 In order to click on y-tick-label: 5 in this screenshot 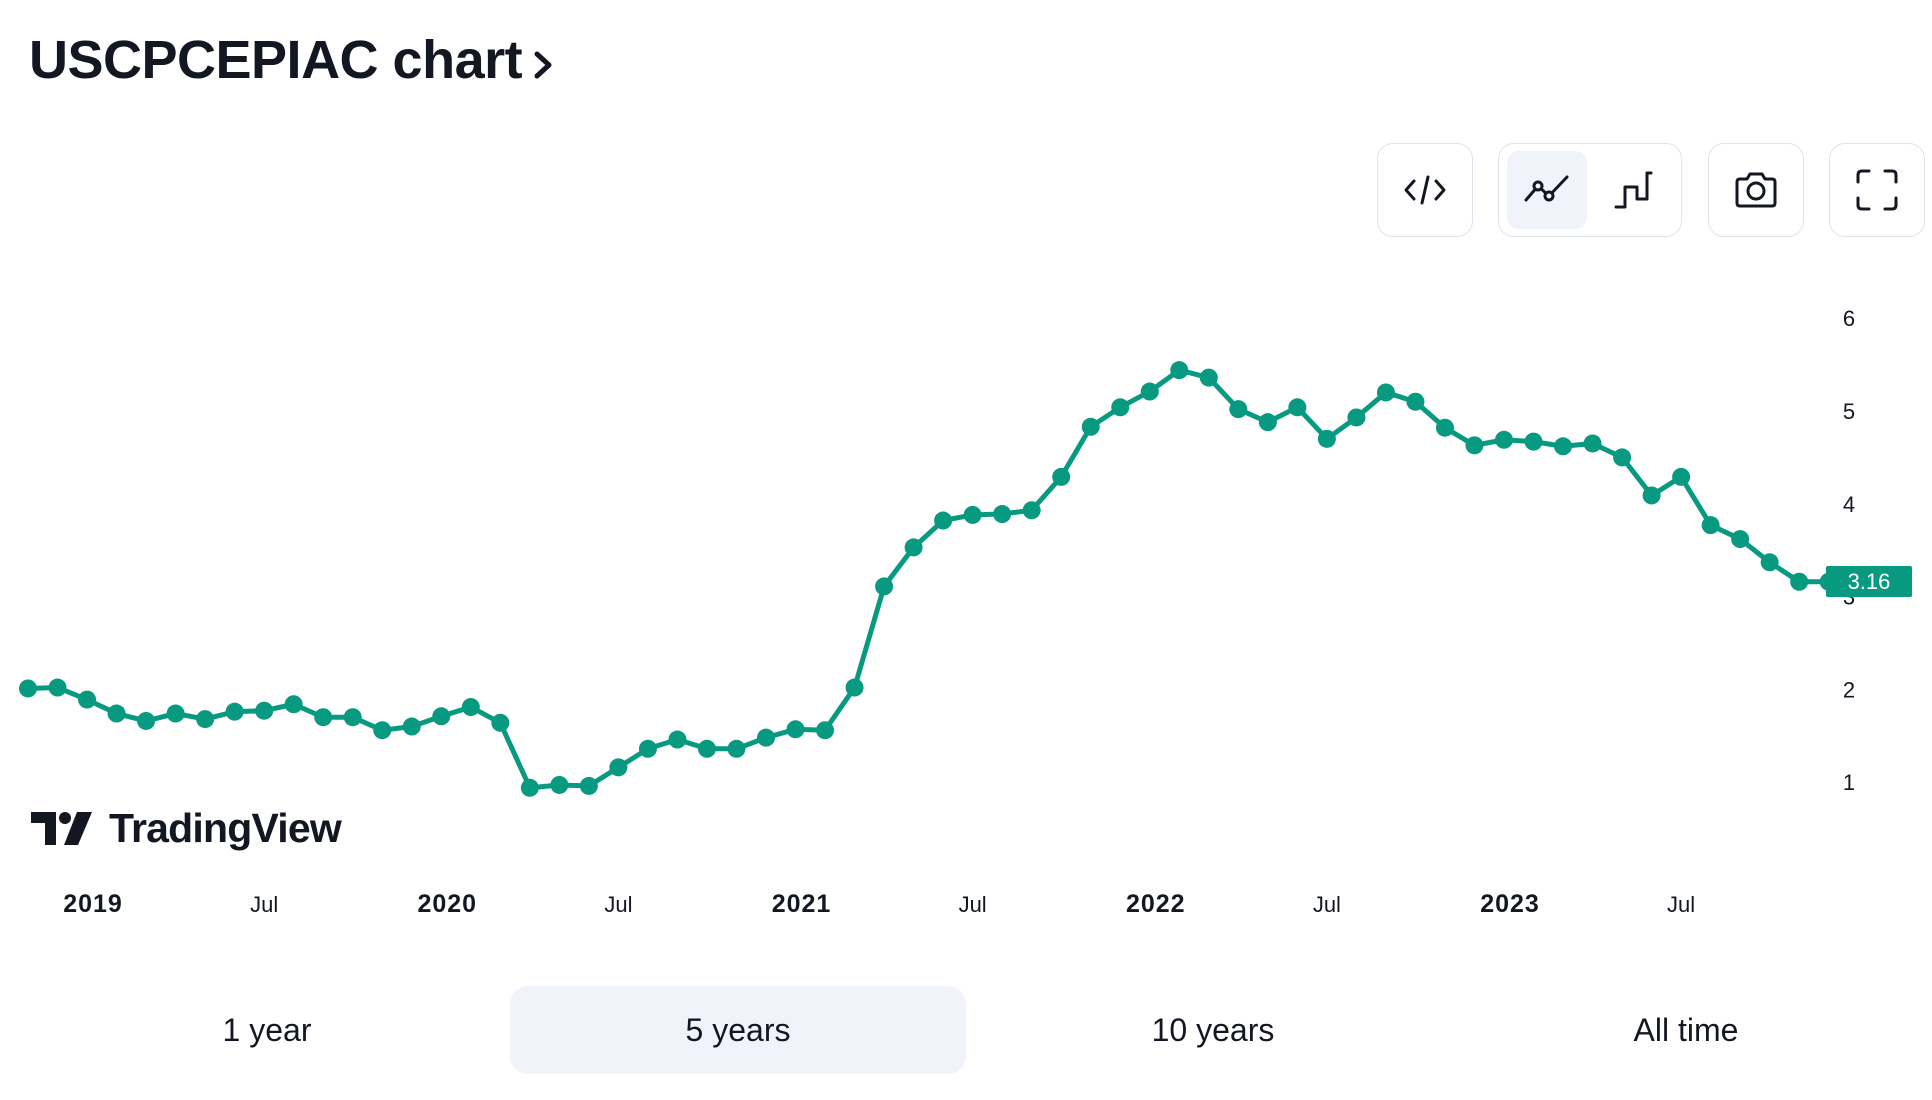, I will do `click(1849, 411)`.